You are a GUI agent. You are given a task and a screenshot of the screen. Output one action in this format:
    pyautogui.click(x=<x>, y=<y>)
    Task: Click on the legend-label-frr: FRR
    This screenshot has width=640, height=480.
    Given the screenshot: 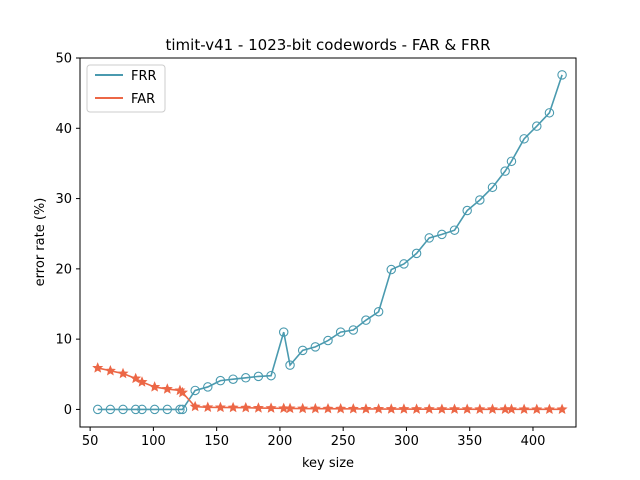 What is the action you would take?
    pyautogui.click(x=144, y=76)
    